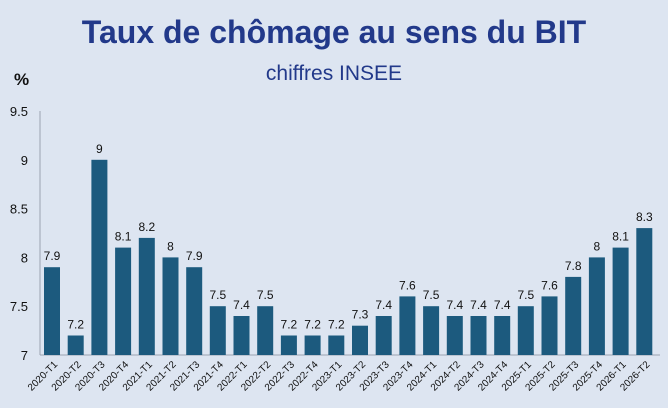  I want to click on chart-subtitle: chiffres INSEE, so click(334, 73).